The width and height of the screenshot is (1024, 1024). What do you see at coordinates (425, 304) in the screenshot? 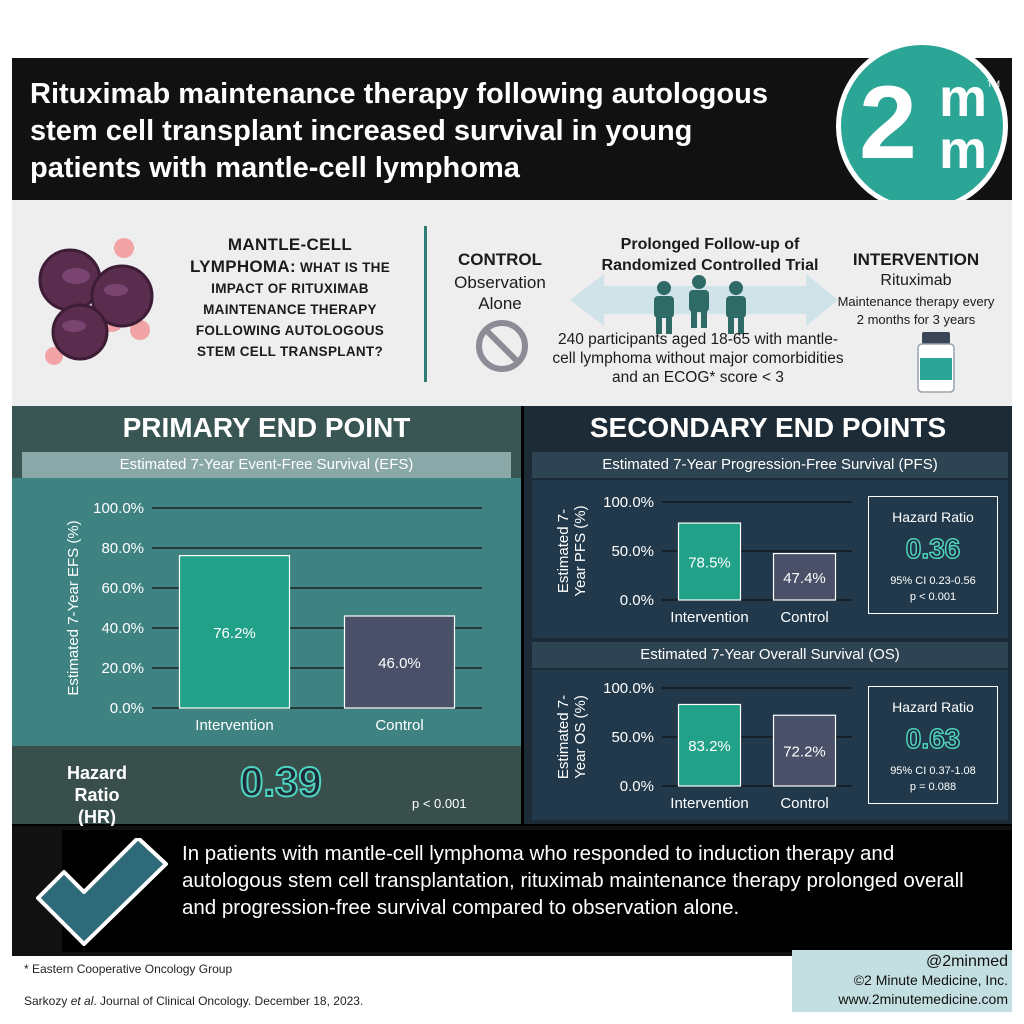
I see `section-divider` at bounding box center [425, 304].